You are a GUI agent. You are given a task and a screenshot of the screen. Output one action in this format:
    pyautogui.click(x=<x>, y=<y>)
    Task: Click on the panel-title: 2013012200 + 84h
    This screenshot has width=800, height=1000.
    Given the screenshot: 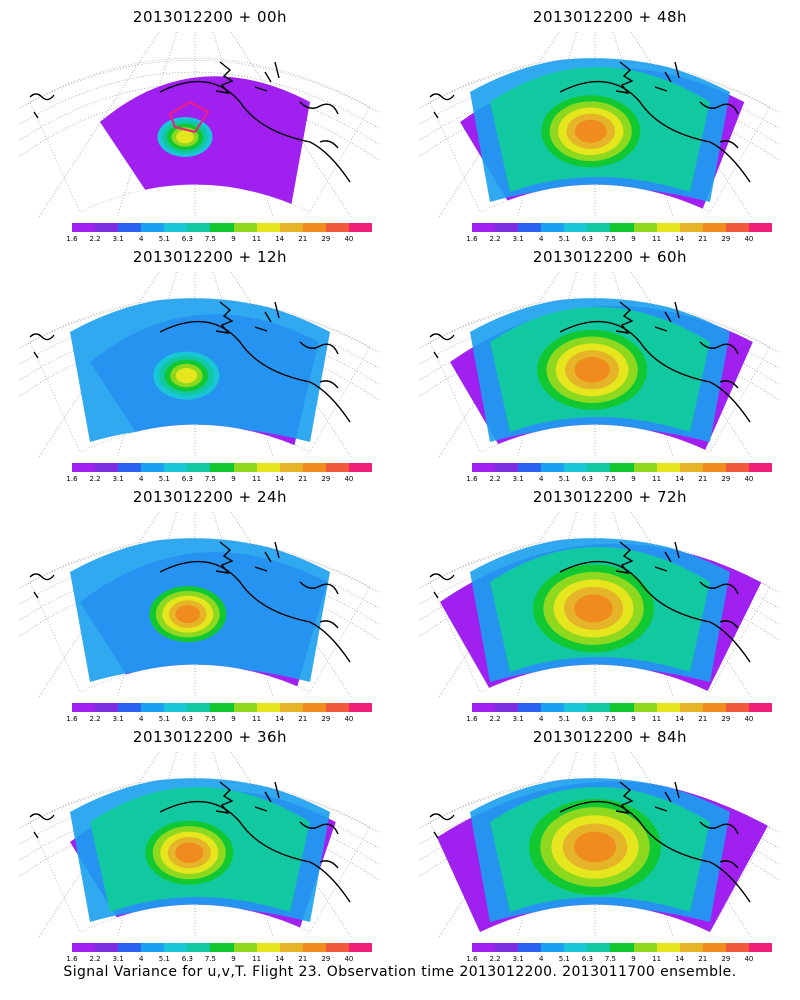 What is the action you would take?
    pyautogui.click(x=610, y=737)
    